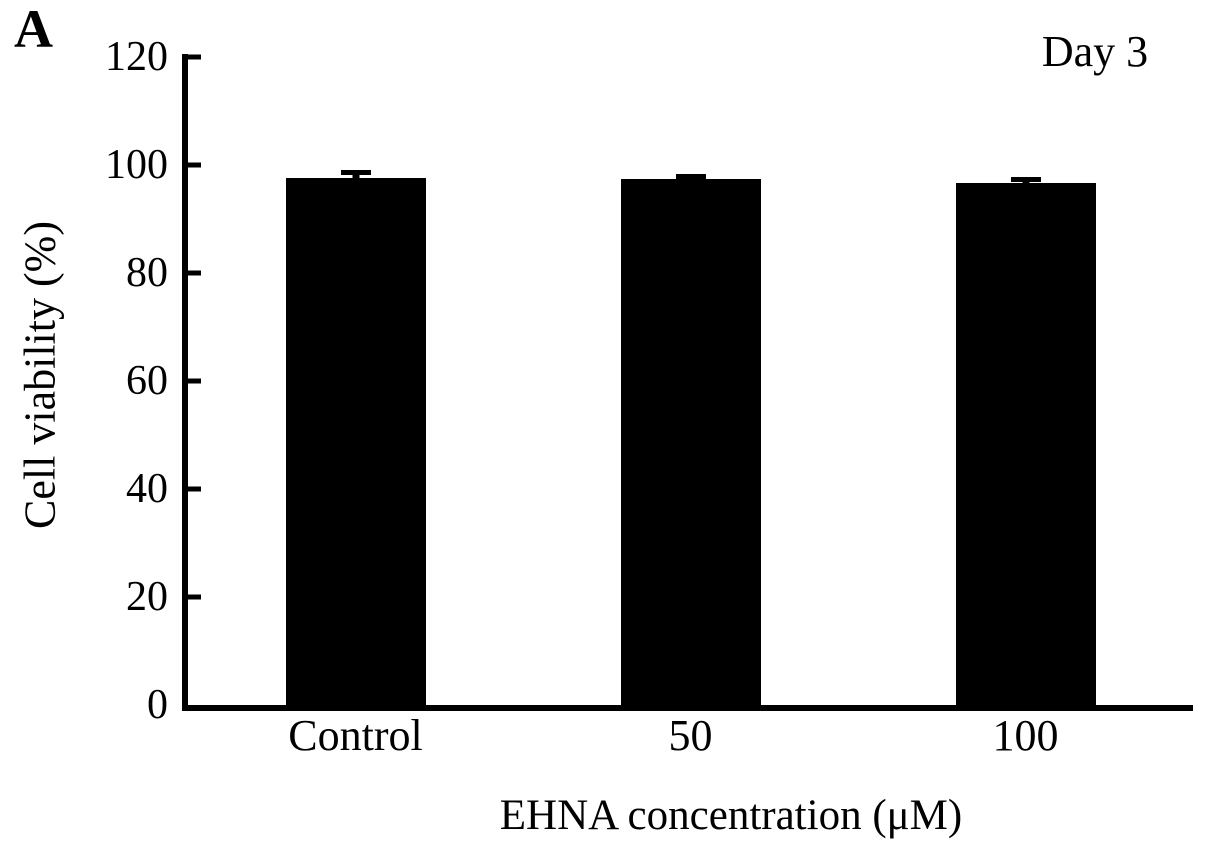  What do you see at coordinates (687, 708) in the screenshot?
I see `x-axis-line` at bounding box center [687, 708].